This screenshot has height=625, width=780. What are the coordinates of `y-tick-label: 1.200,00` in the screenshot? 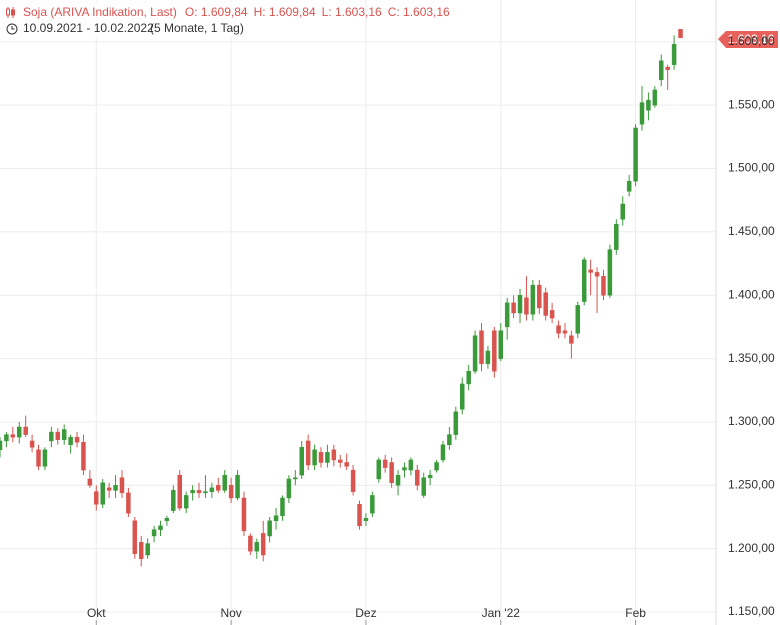 It's located at (751, 548).